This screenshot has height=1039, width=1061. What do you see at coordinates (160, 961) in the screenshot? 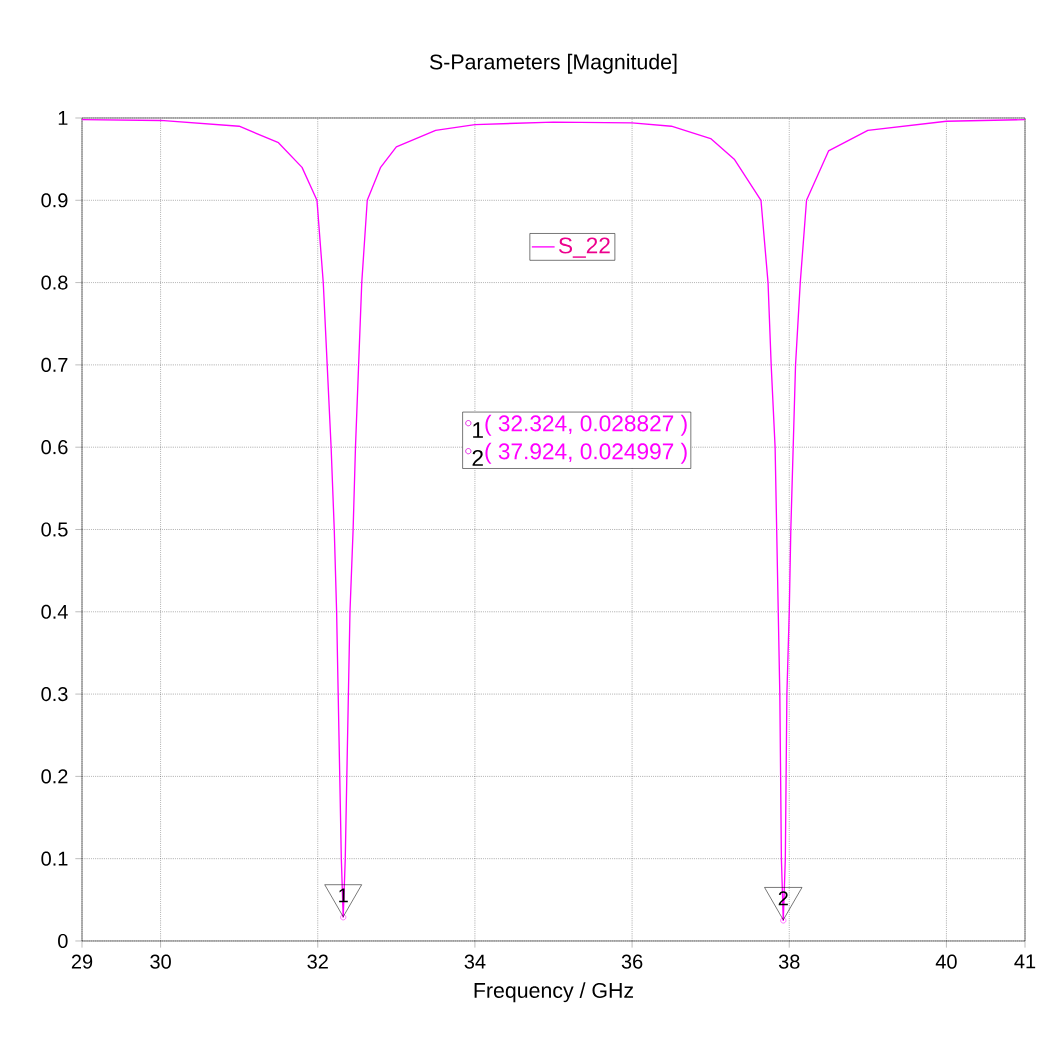
I see `x-tick-label: 30` at bounding box center [160, 961].